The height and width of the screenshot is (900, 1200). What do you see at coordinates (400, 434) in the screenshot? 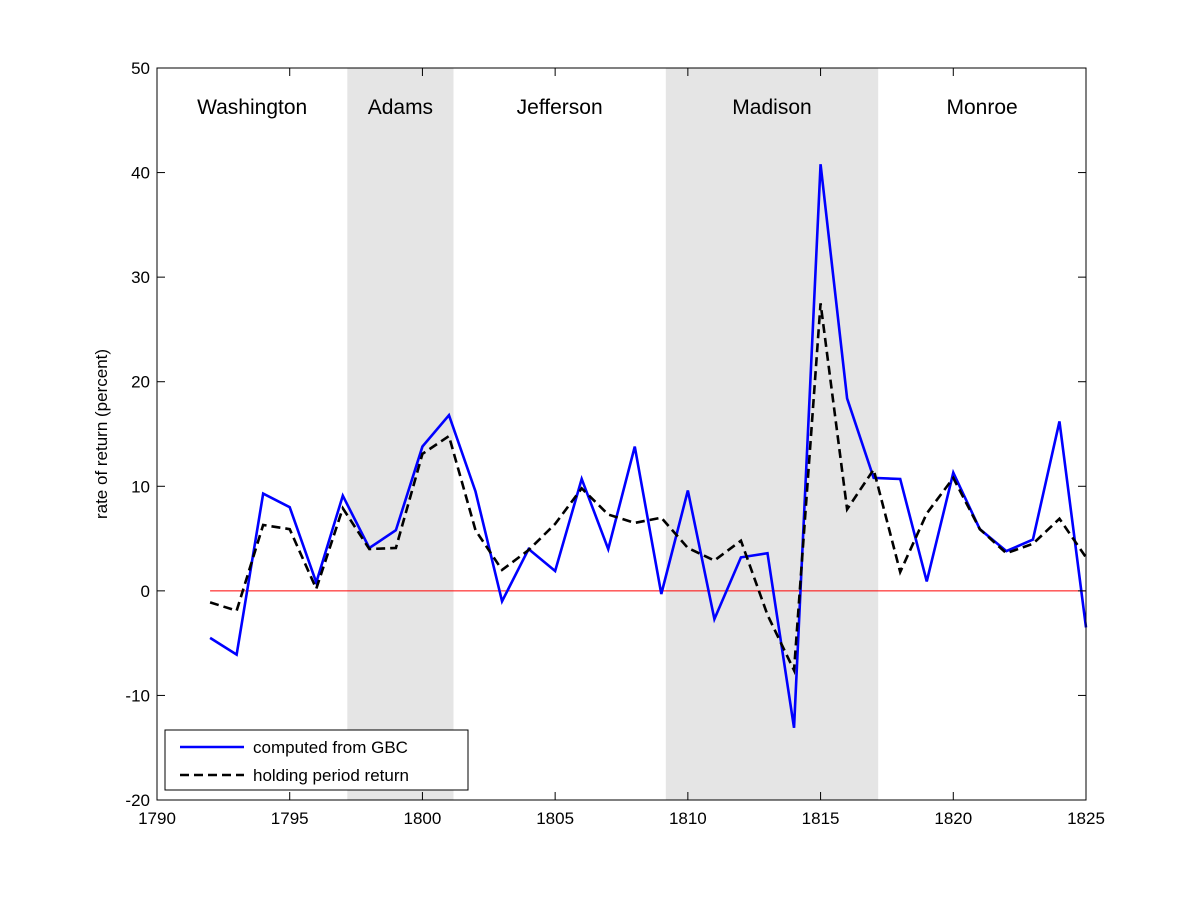
I see `term-shade-adams` at bounding box center [400, 434].